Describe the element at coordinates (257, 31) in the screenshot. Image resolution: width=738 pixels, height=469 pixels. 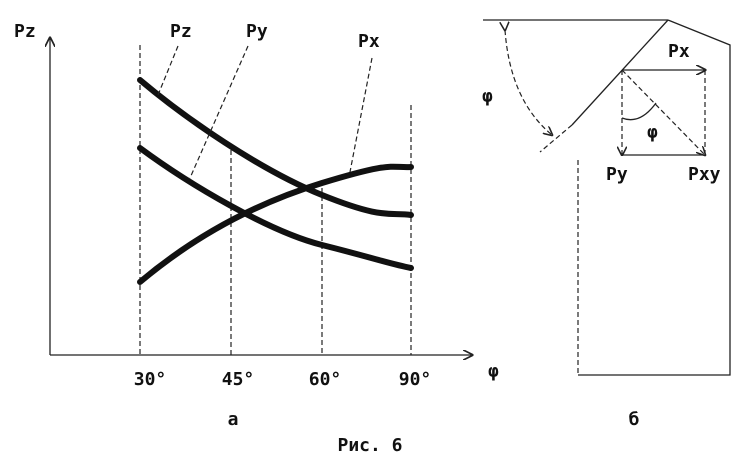
I see `curve-label: Py` at that location.